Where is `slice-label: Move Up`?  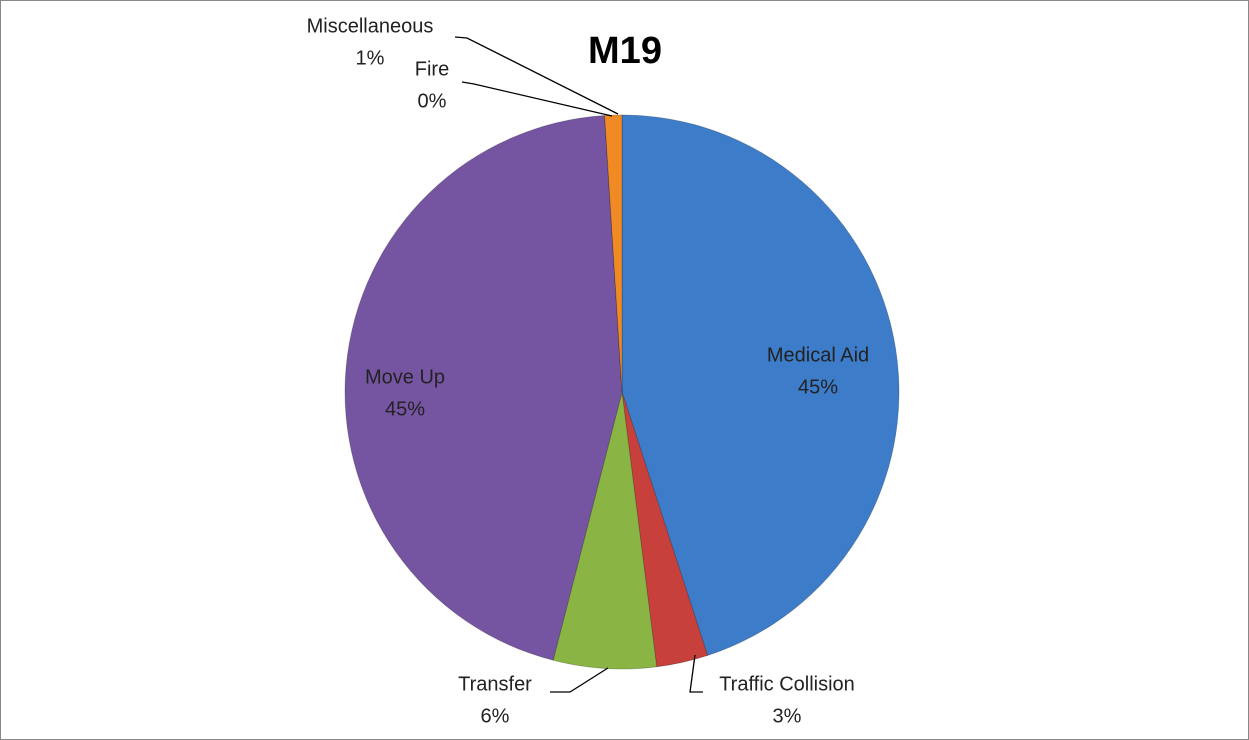
slice-label: Move Up is located at coordinates (405, 377).